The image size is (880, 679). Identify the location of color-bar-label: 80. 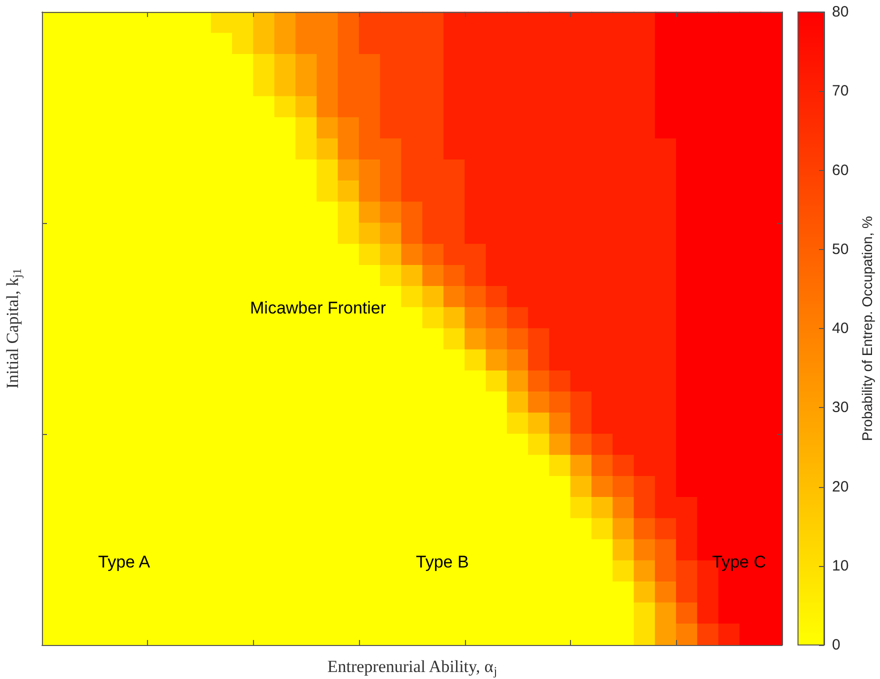
(840, 12).